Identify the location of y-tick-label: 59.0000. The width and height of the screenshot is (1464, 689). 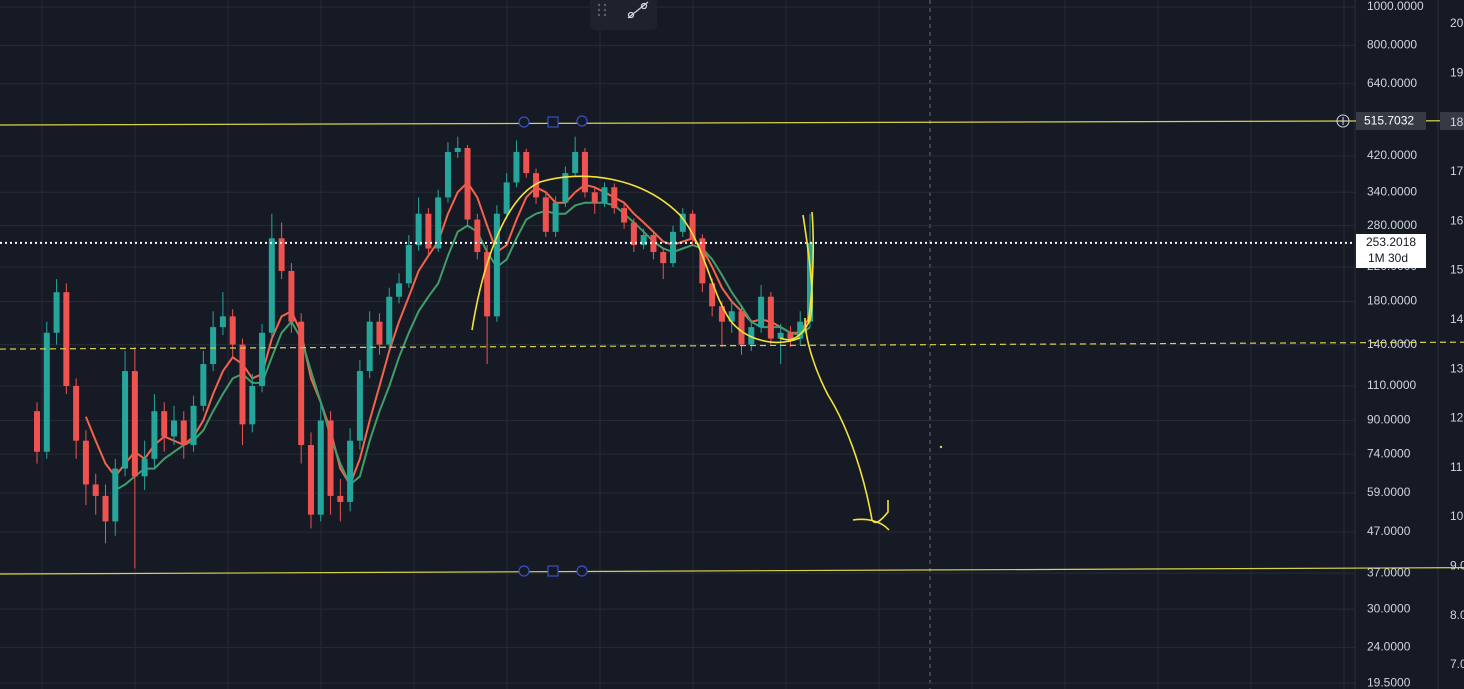
(1389, 492).